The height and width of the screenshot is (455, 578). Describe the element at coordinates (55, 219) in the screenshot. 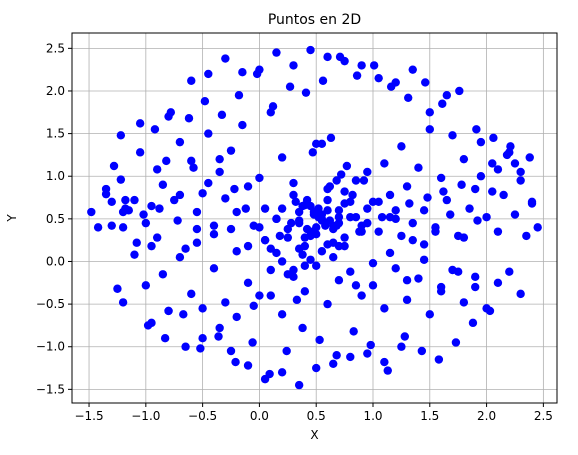

I see `y-tick-label: 0.5` at that location.